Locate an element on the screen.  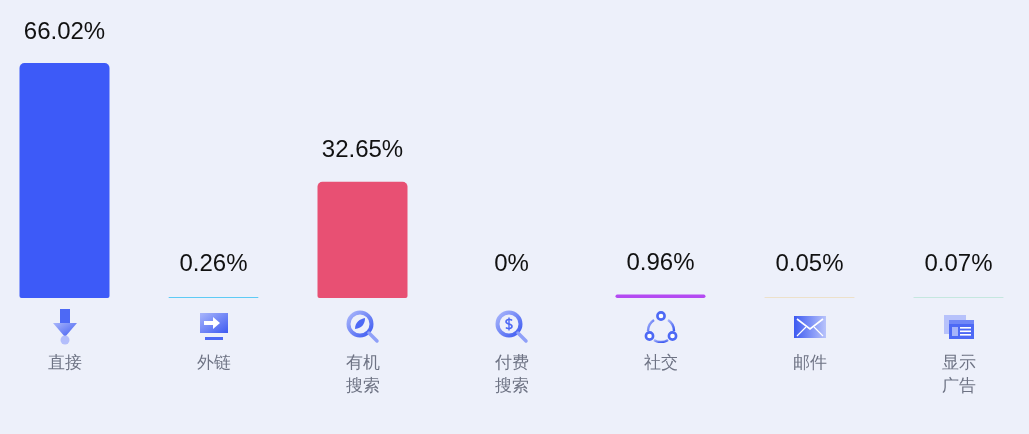
x-tick-label: 外链 is located at coordinates (213, 362).